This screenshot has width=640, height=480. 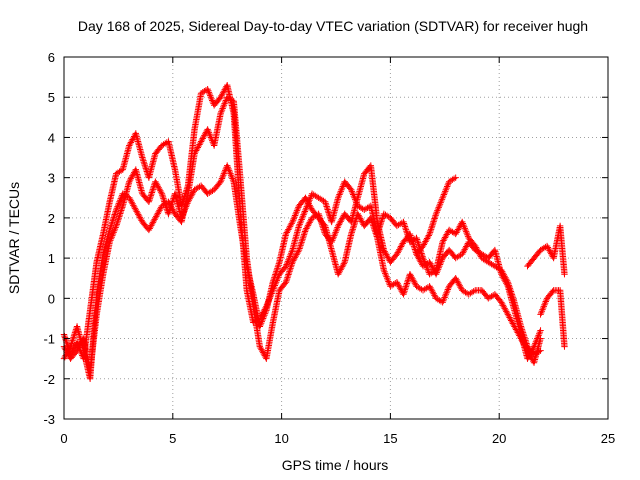 I want to click on x-tick-label: 5, so click(x=172, y=438).